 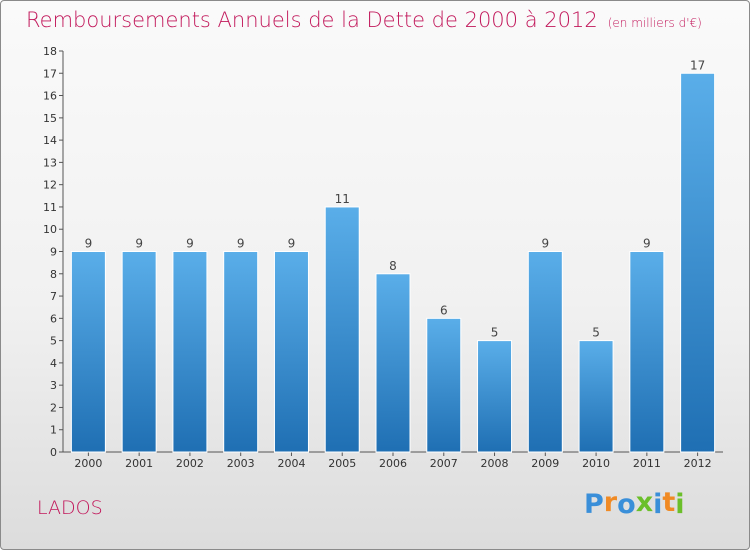 What do you see at coordinates (669, 502) in the screenshot?
I see `logo-letter: t` at bounding box center [669, 502].